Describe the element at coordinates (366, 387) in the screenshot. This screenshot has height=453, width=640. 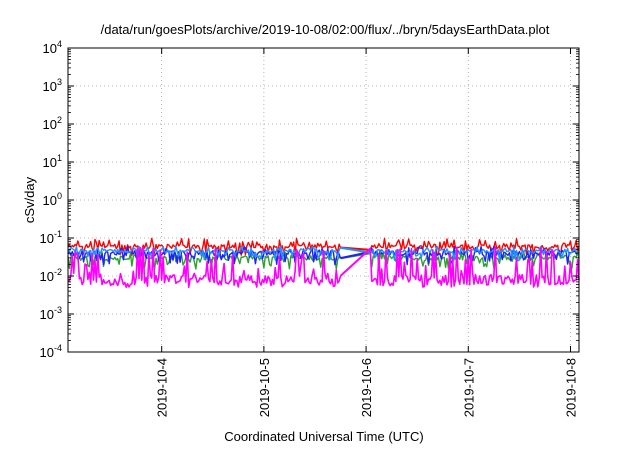
I see `x-tick-label: 2019-10-6` at that location.